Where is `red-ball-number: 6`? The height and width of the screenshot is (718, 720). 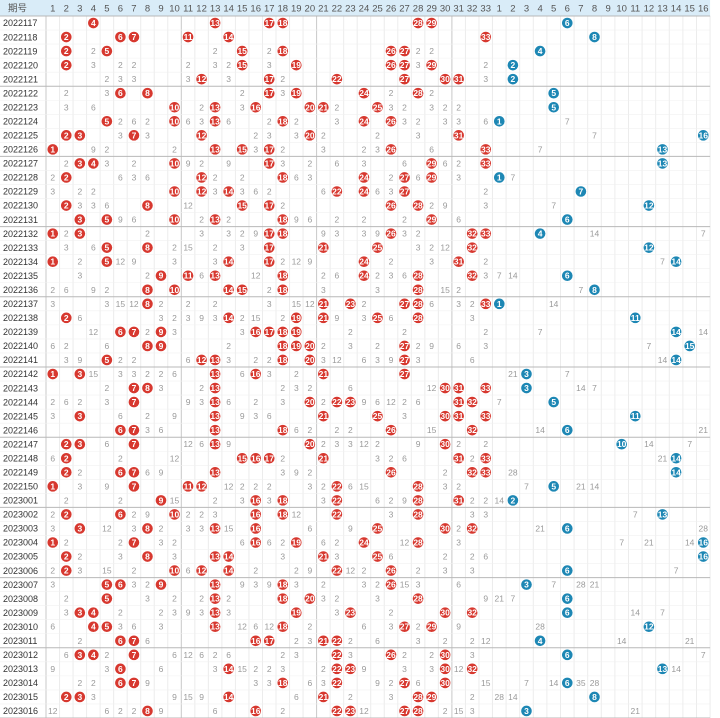
red-ball-number: 6 is located at coordinates (120, 514).